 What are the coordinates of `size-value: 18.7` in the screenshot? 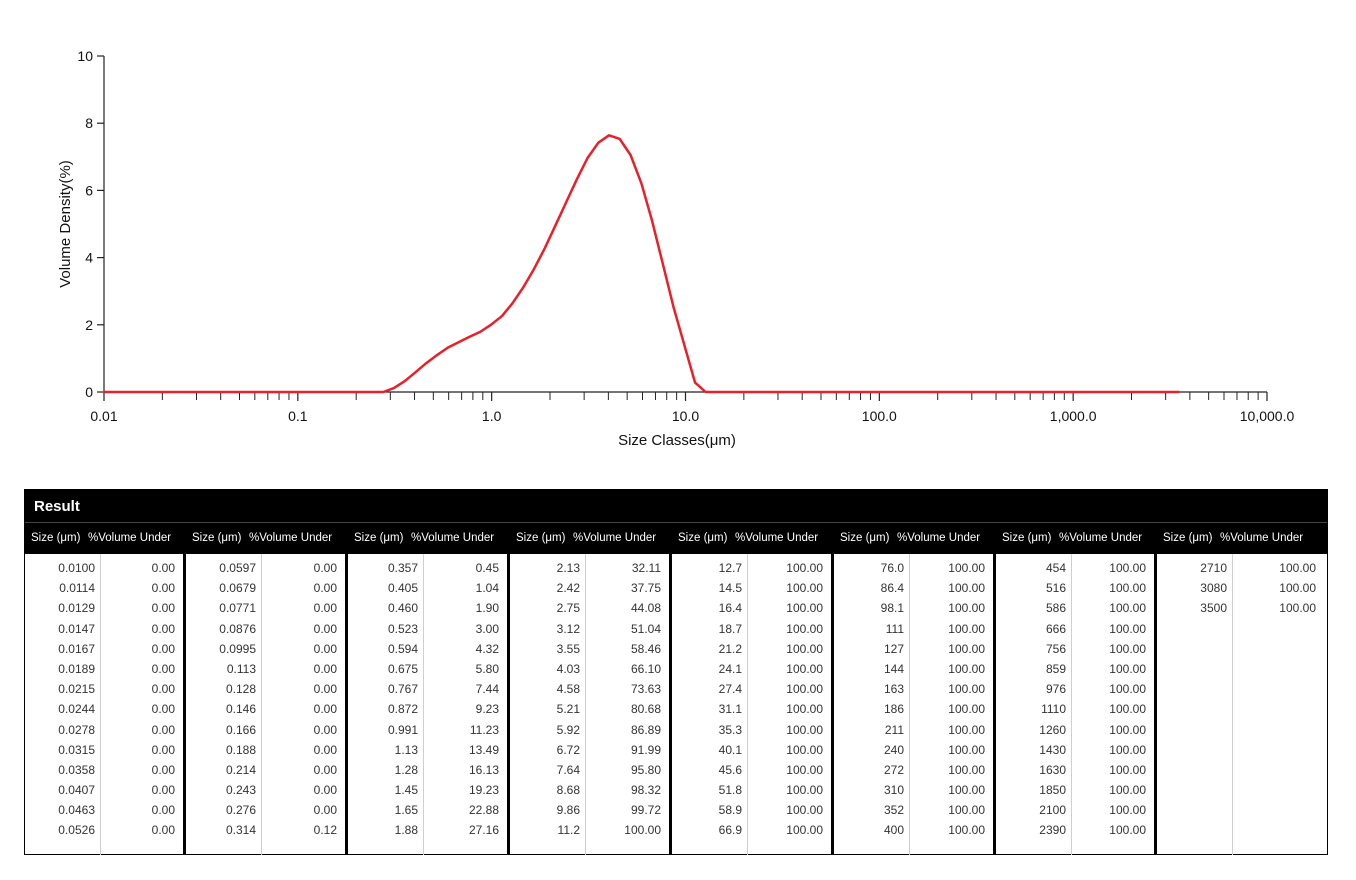 It's located at (730, 628).